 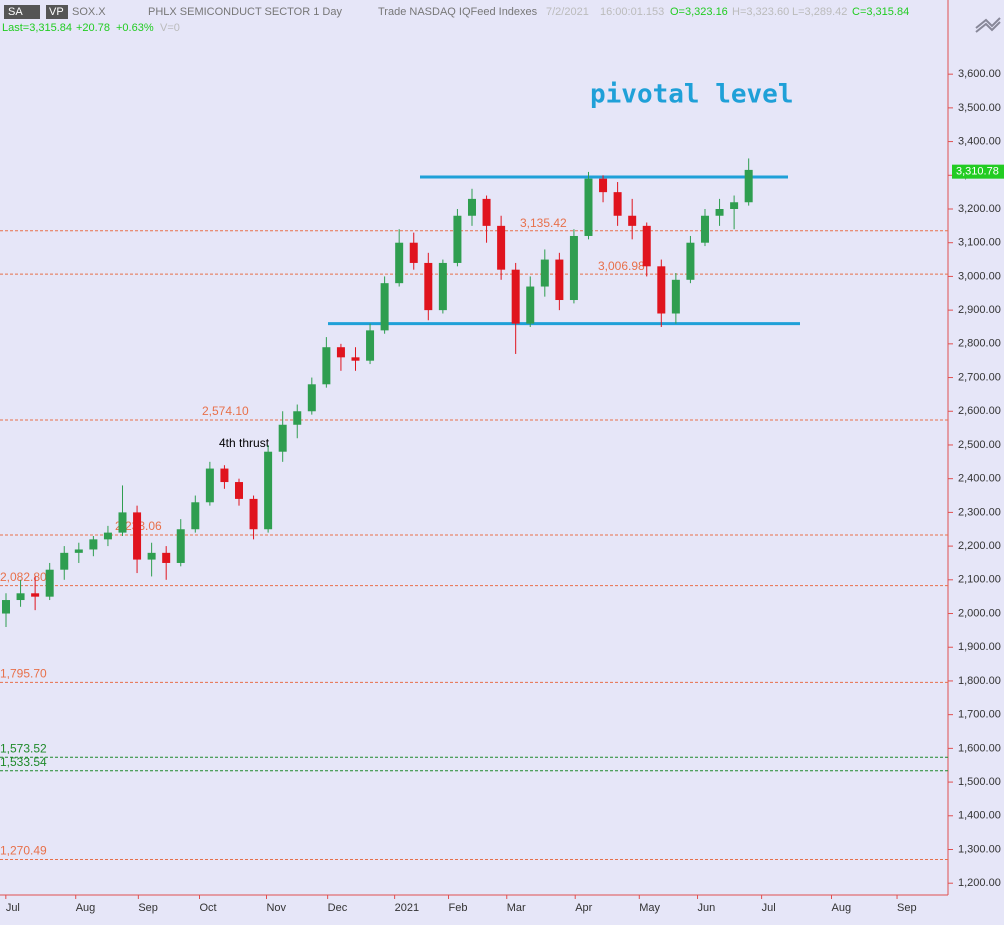 What do you see at coordinates (632, 12) in the screenshot?
I see `time: 16:00:01.153` at bounding box center [632, 12].